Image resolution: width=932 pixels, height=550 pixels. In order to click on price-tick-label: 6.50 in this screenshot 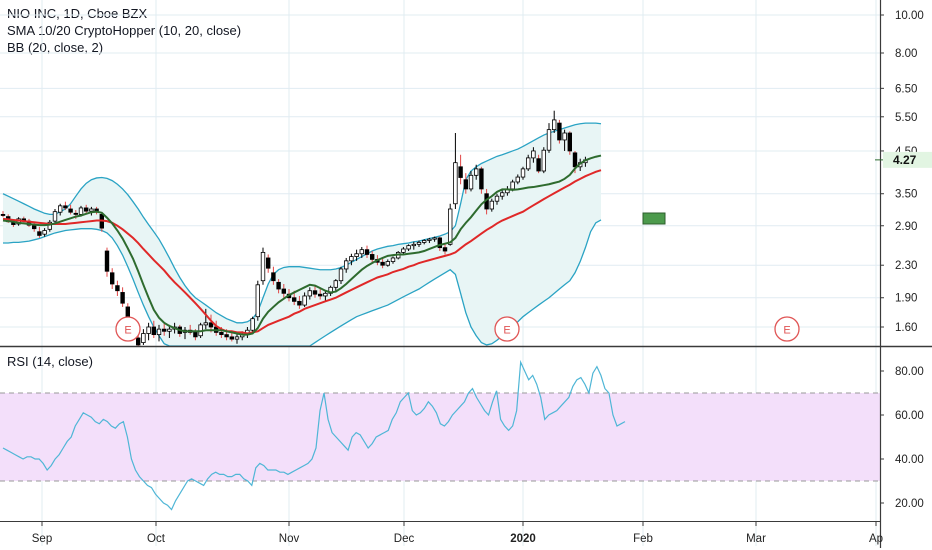, I will do `click(906, 89)`.